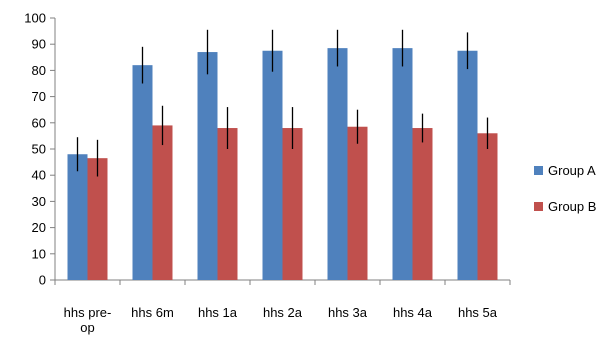 The image size is (611, 343). What do you see at coordinates (39, 253) in the screenshot?
I see `y-tick-label: 10` at bounding box center [39, 253].